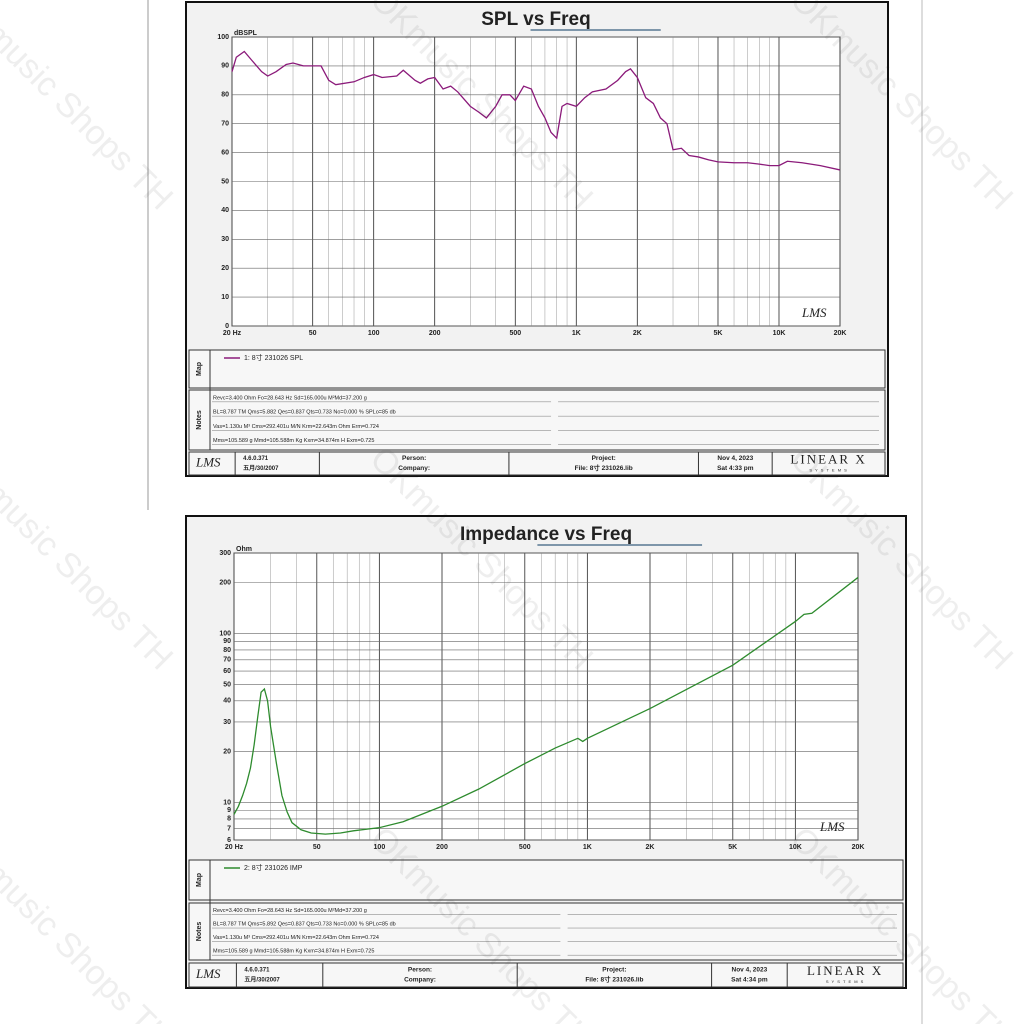 This screenshot has height=1024, width=1024. Describe the element at coordinates (246, 33) in the screenshot. I see `y-axis-label: dBSPL` at that location.